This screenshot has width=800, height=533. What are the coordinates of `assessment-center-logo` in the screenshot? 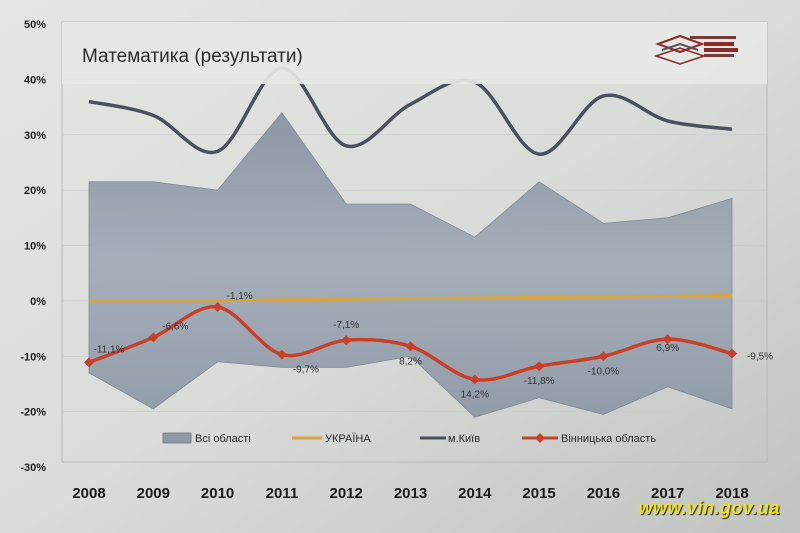 It's located at (695, 49).